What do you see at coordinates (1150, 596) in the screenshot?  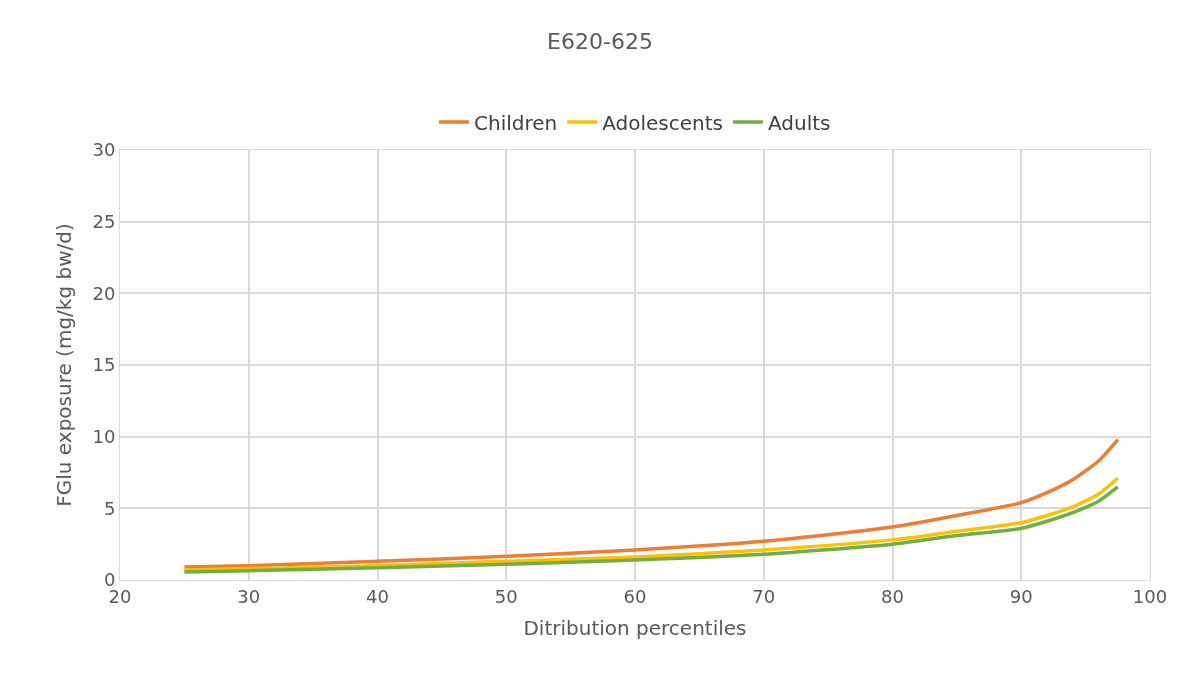 I see `x-tick-label: 100` at bounding box center [1150, 596].